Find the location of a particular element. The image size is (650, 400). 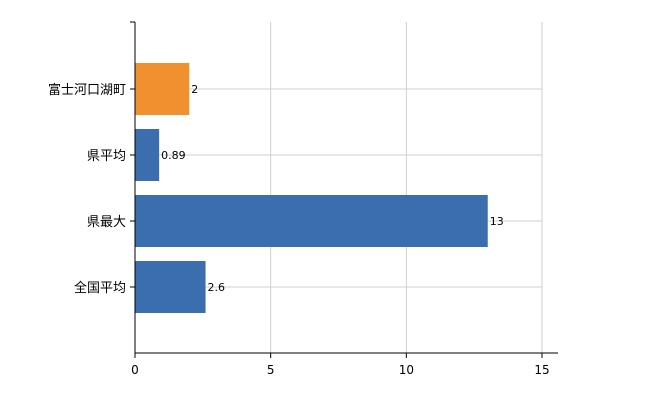

x-tick-label: 10 is located at coordinates (406, 370).